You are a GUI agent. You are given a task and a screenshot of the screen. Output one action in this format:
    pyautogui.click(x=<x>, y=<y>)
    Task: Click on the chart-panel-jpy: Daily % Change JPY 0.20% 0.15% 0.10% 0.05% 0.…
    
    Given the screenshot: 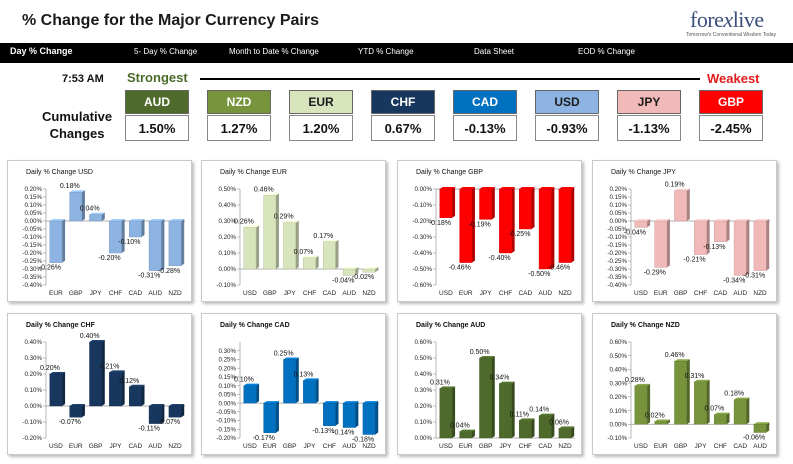 What is the action you would take?
    pyautogui.click(x=684, y=231)
    